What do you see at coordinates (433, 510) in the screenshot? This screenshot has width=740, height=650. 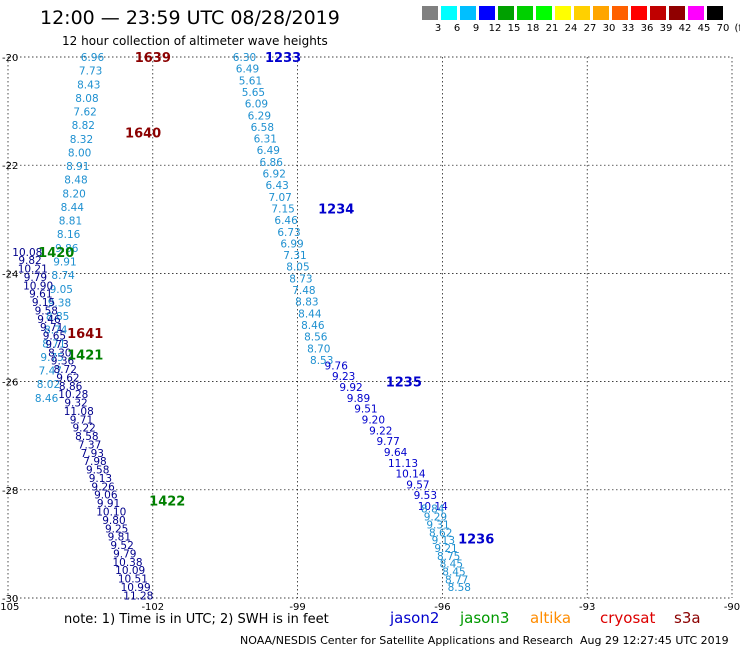 I see `data-point-label: 8.84` at bounding box center [433, 510].